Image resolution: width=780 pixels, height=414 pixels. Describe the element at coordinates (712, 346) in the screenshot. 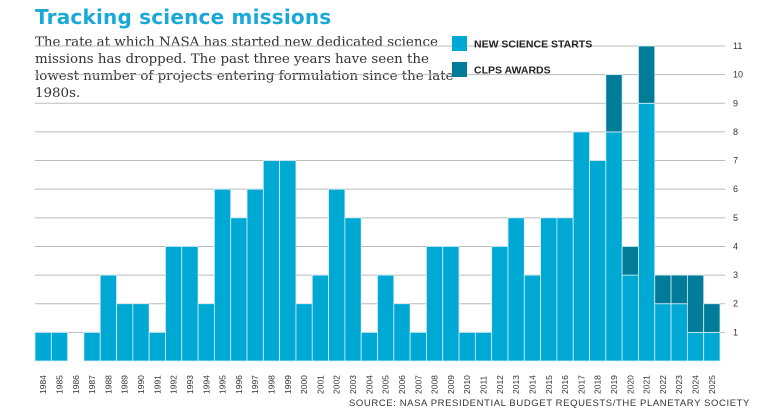

I see `bar-new-science-starts-2025` at that location.